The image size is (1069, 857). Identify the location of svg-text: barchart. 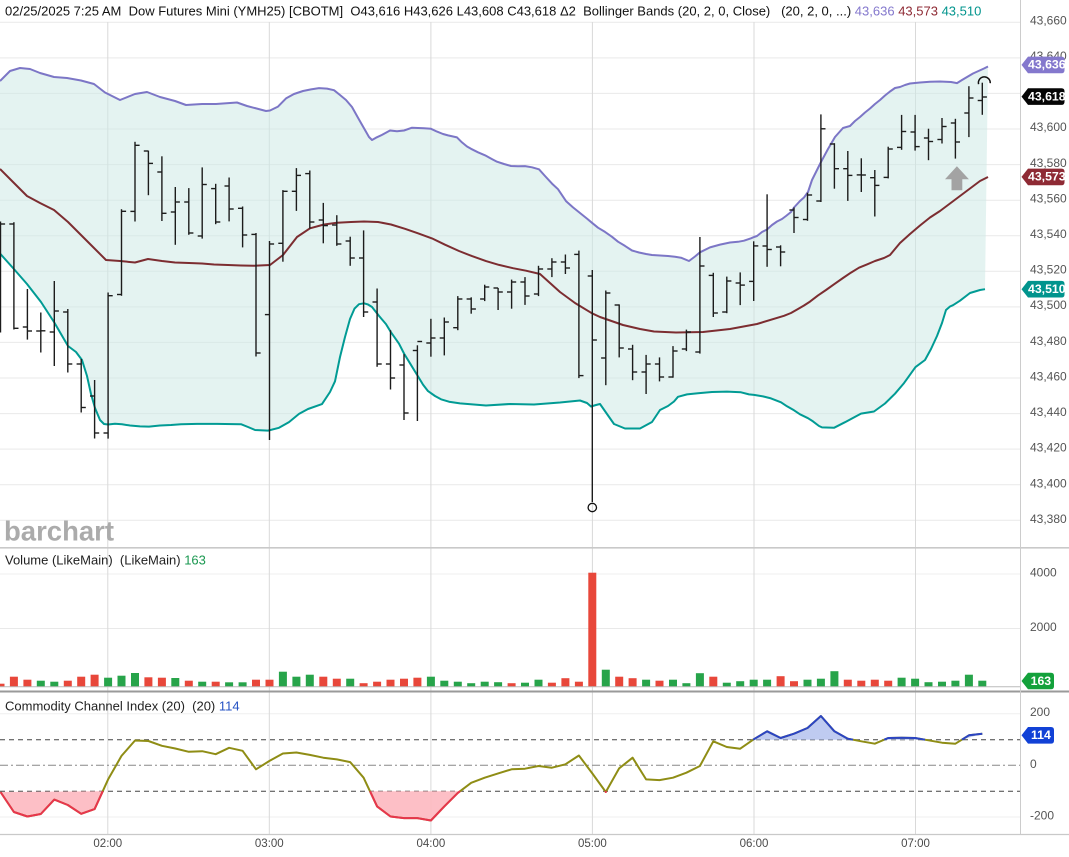
(59, 531).